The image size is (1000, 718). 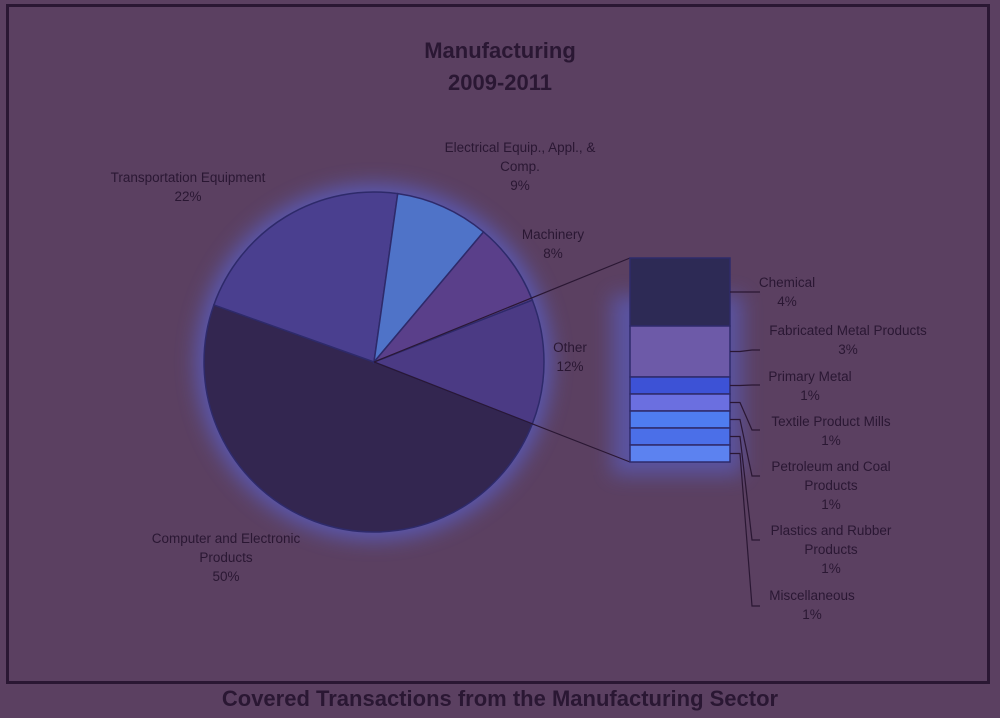 I want to click on label-plastics: Plastics and Rubber Products 1%, so click(x=831, y=549).